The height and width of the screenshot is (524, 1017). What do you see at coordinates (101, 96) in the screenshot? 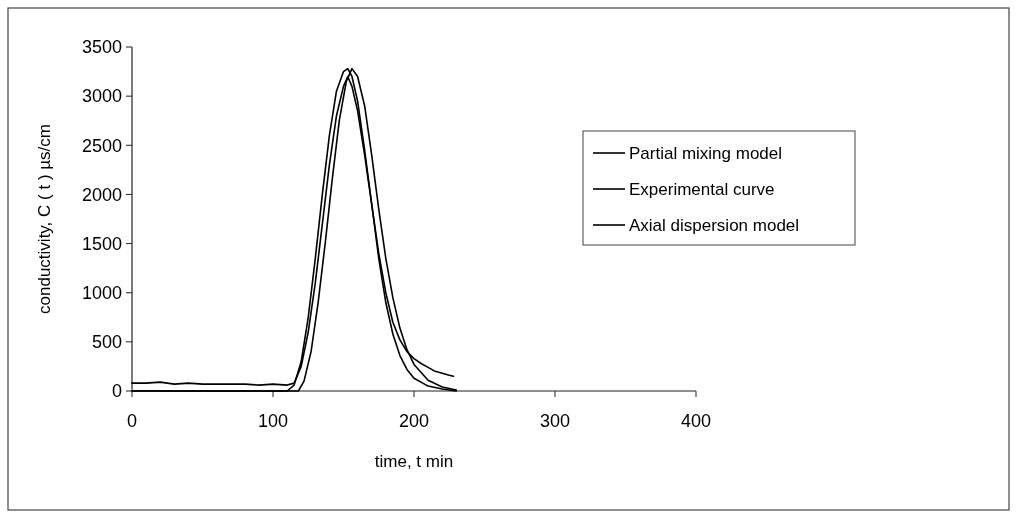
I see `y-tick-label: 3000` at bounding box center [101, 96].